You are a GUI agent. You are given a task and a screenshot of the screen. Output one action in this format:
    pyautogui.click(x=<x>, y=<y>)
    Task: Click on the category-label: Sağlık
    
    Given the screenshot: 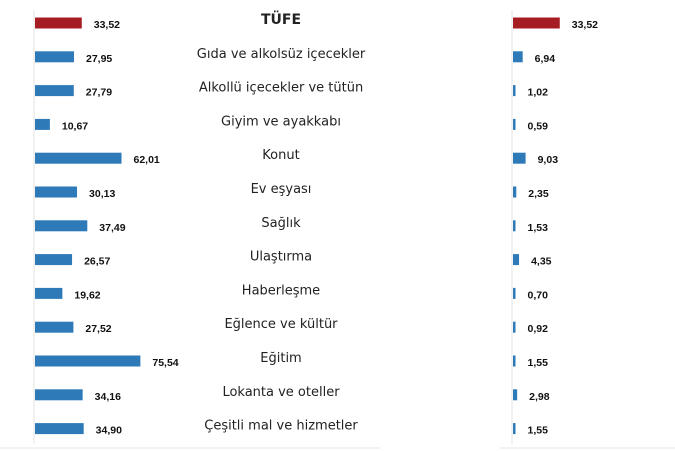 What is the action you would take?
    pyautogui.click(x=281, y=223)
    